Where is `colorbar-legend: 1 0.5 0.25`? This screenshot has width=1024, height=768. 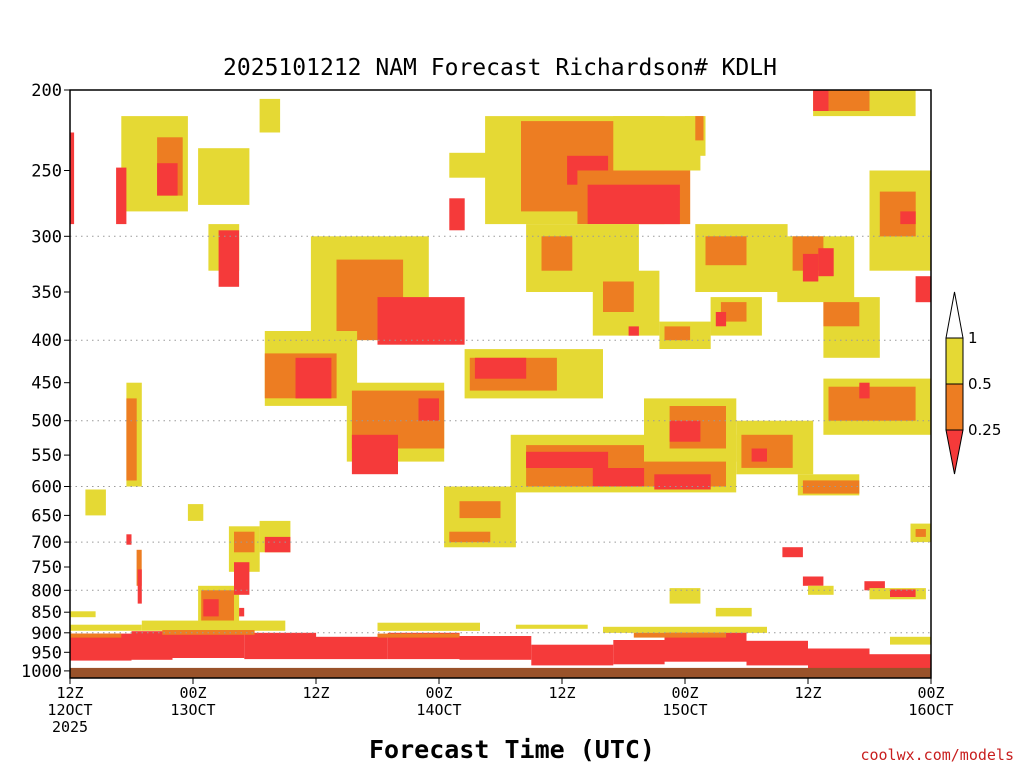 colorbar-legend: 1 0.5 0.25 is located at coordinates (973, 383).